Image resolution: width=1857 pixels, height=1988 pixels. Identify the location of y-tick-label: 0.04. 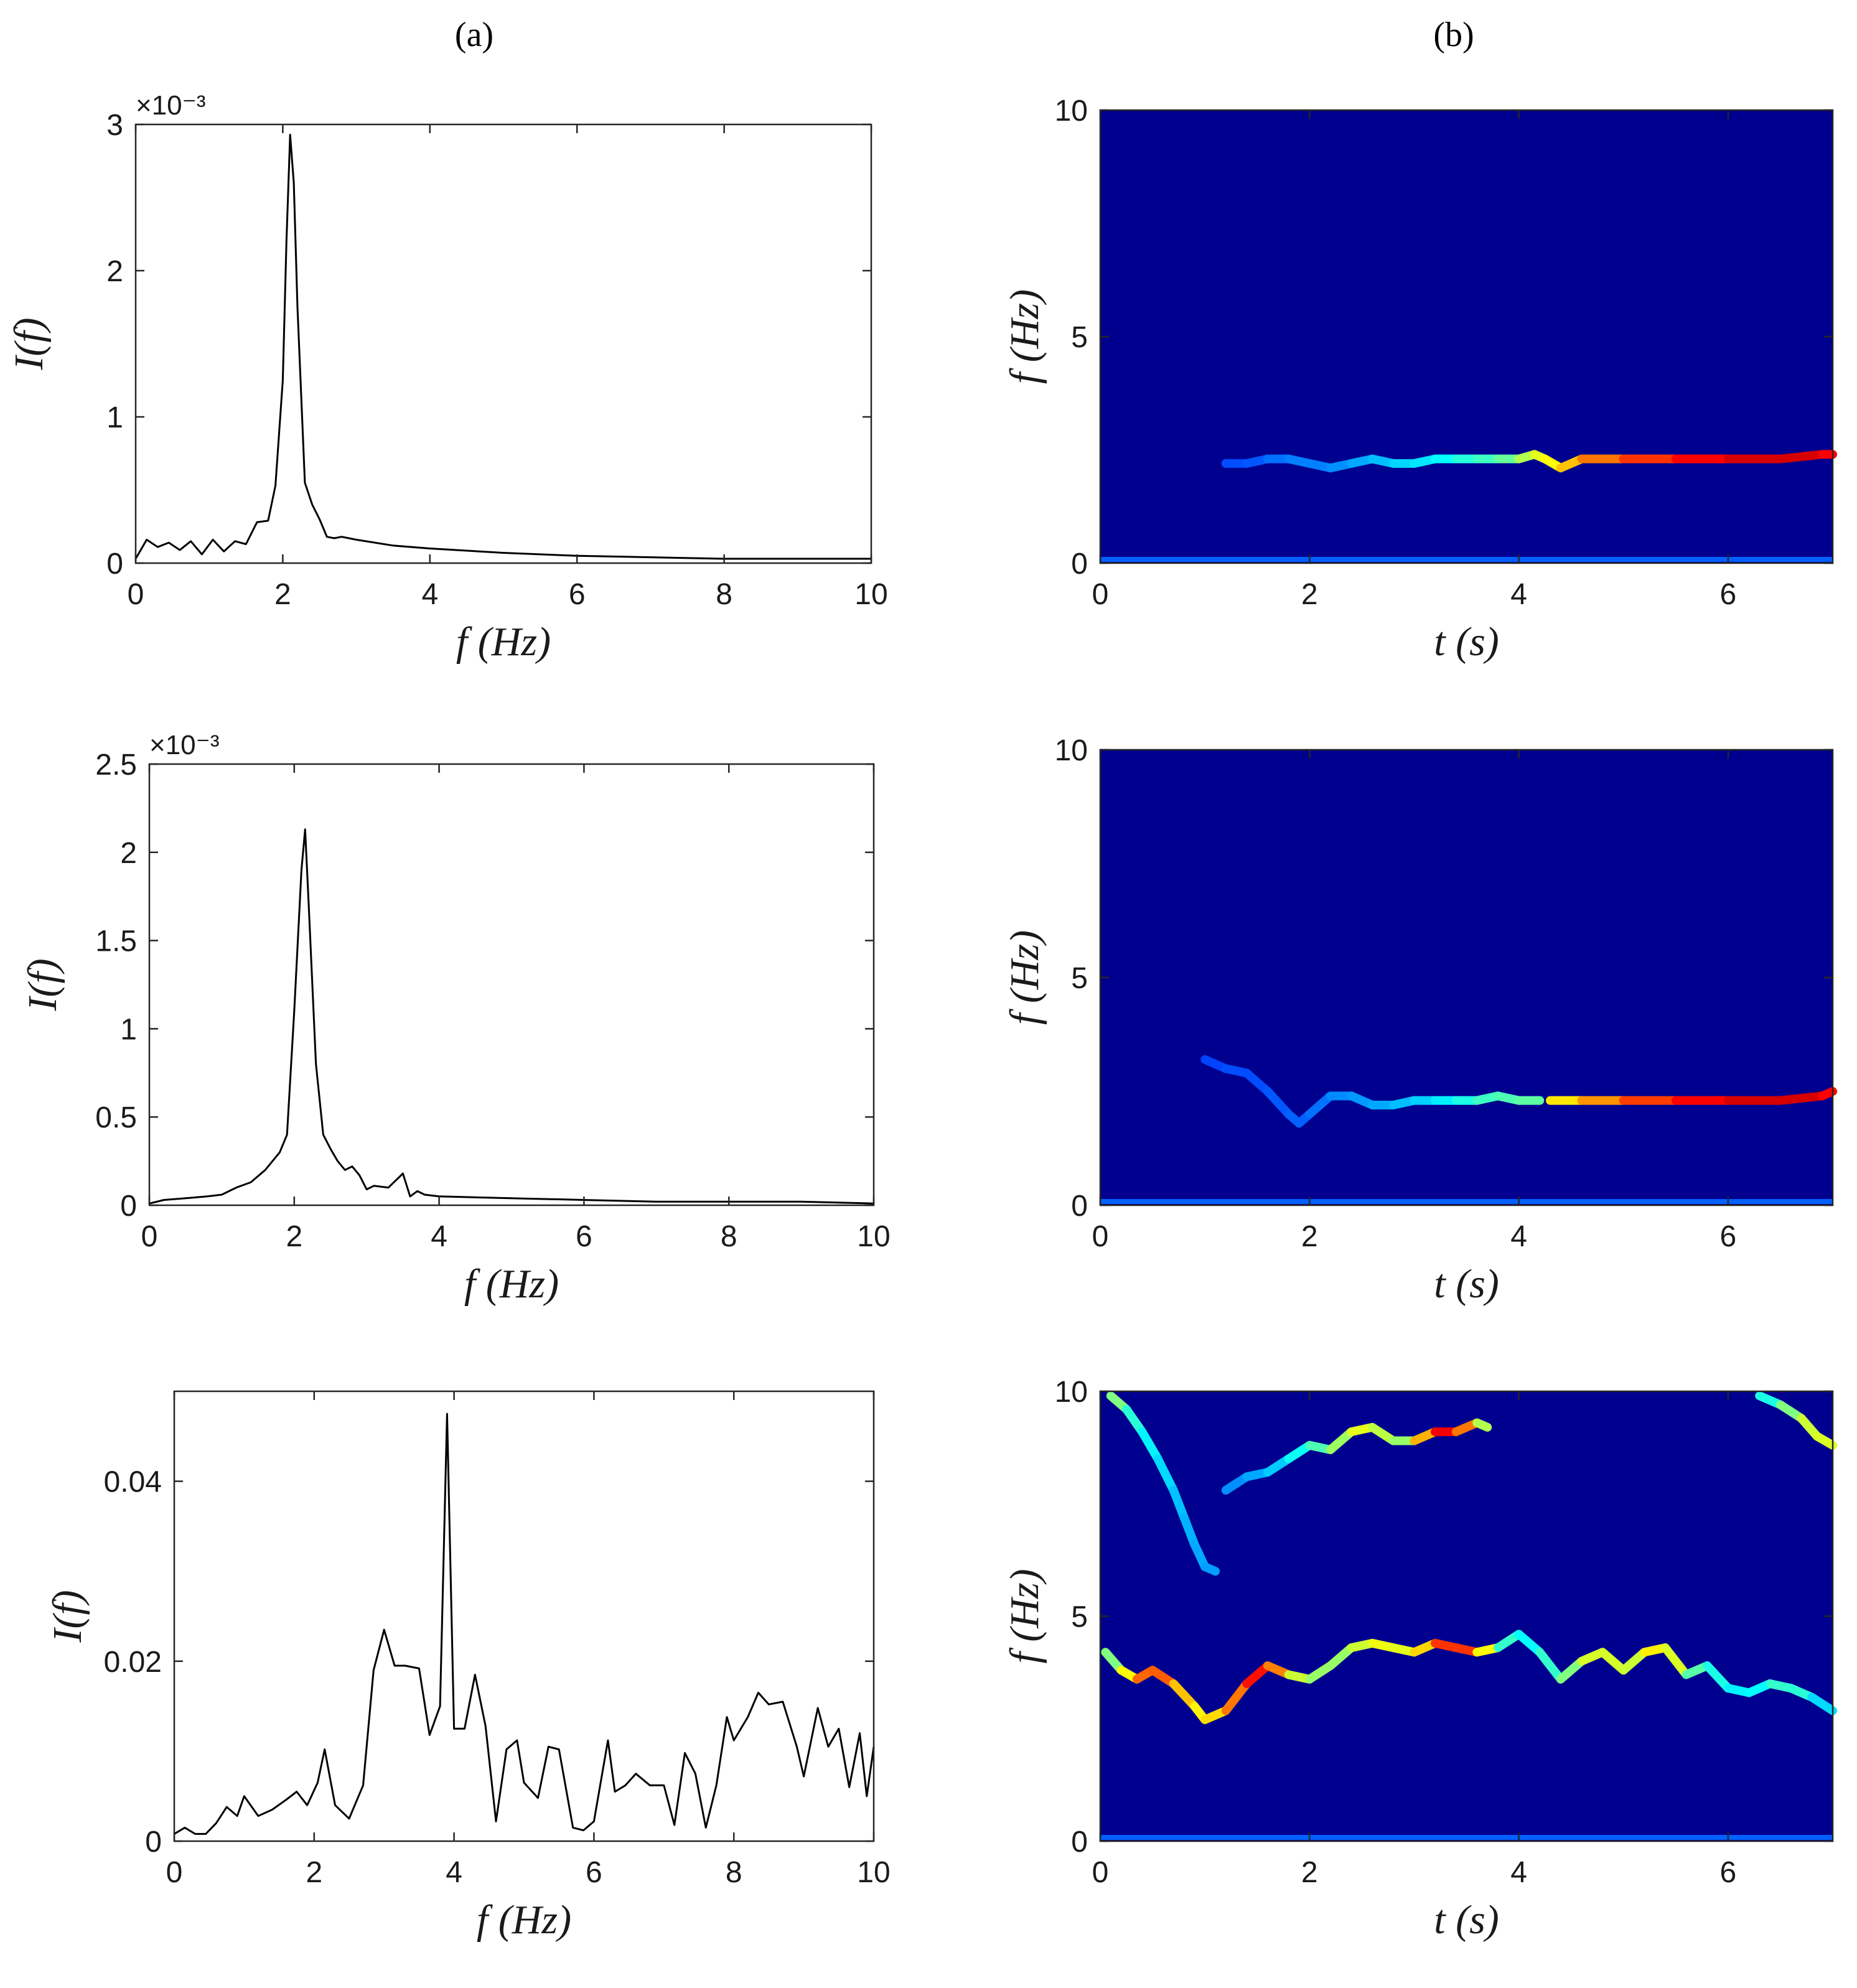
(133, 1482).